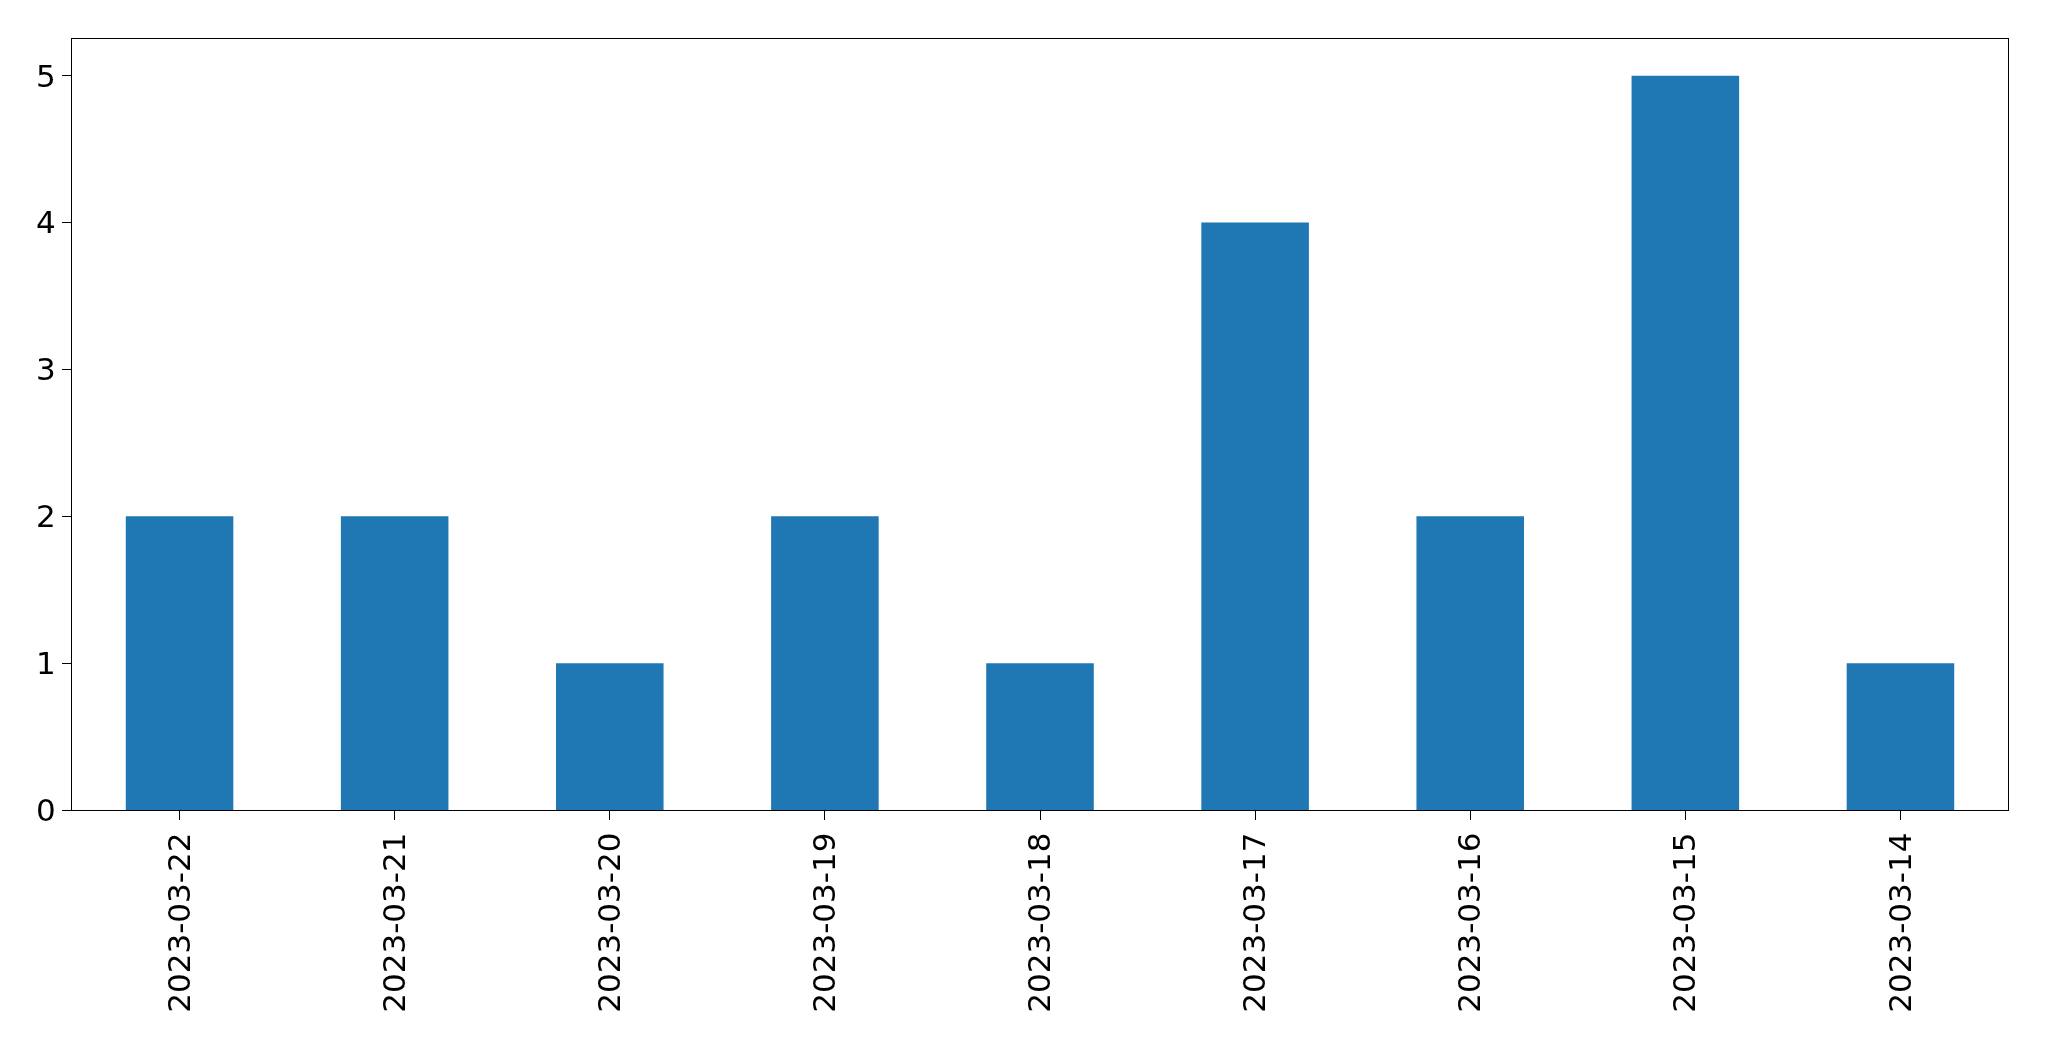 The width and height of the screenshot is (2049, 1061). What do you see at coordinates (178, 922) in the screenshot?
I see `x-tick-label: 2023-03-22` at bounding box center [178, 922].